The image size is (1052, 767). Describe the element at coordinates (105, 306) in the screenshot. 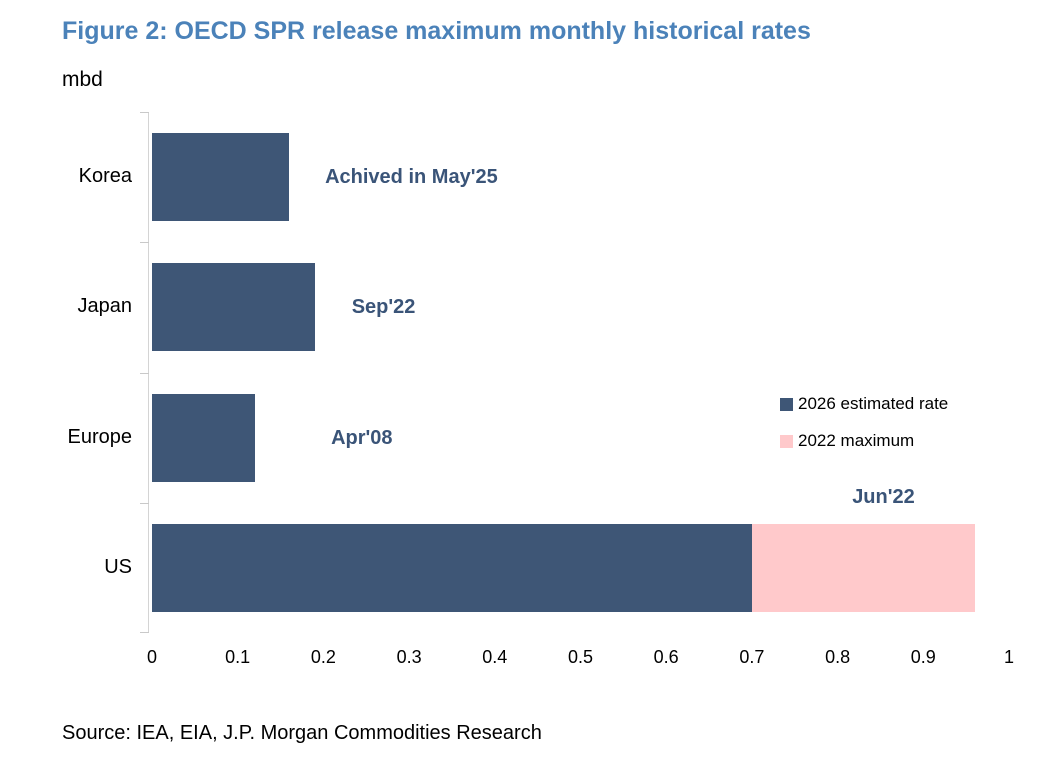

I see `category-label-japan: Japan` at that location.